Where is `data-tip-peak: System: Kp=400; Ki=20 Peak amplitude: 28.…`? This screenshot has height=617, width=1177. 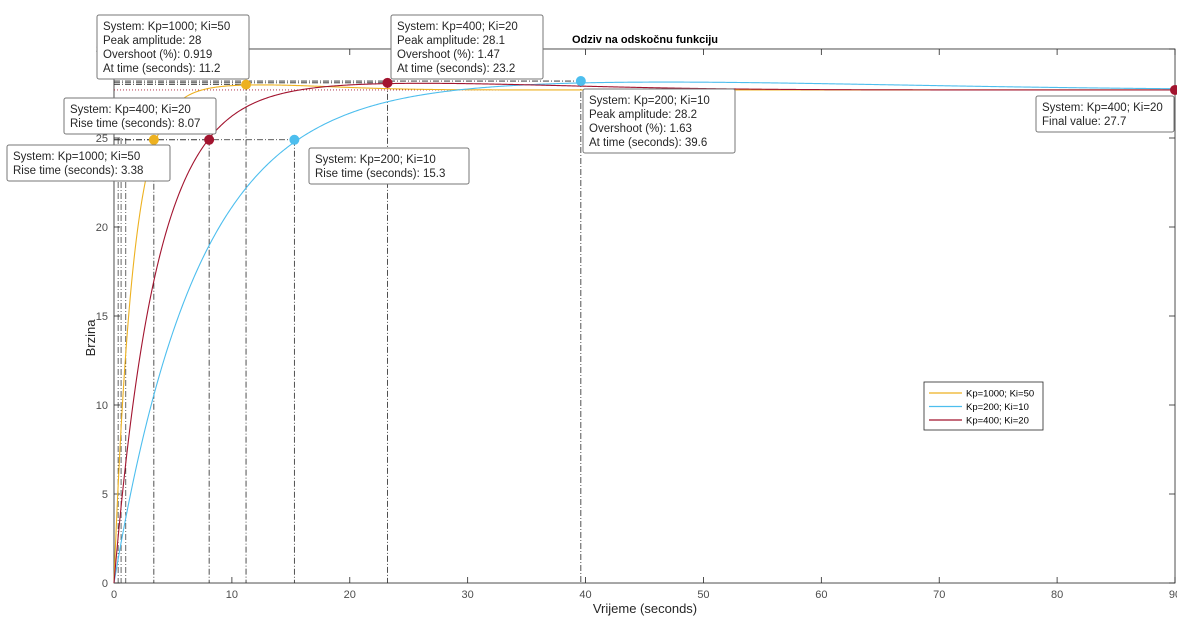 data-tip-peak: System: Kp=400; Ki=20 Peak amplitude: 28.… is located at coordinates (467, 47).